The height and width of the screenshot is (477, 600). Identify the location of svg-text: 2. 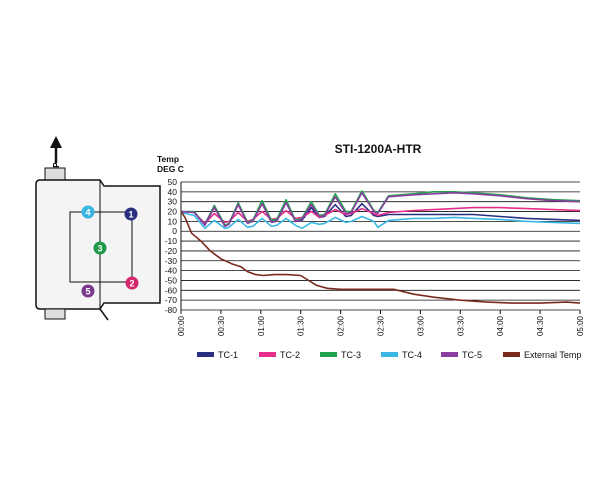
(131, 284).